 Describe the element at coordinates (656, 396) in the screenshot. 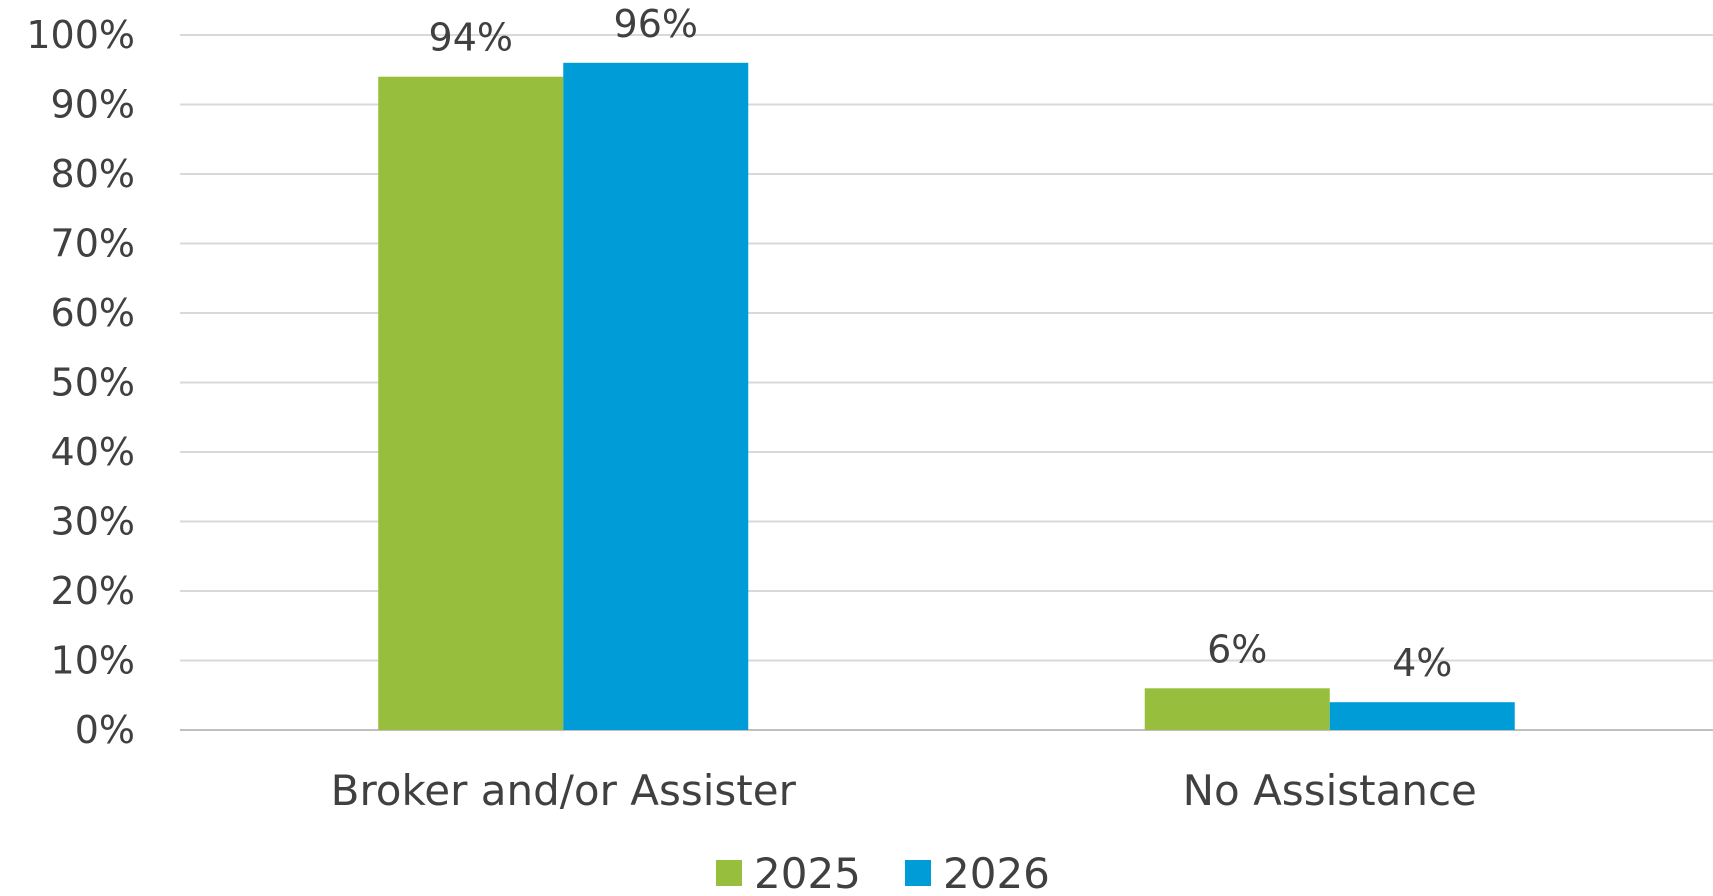

I see `bar-2026-broker` at that location.